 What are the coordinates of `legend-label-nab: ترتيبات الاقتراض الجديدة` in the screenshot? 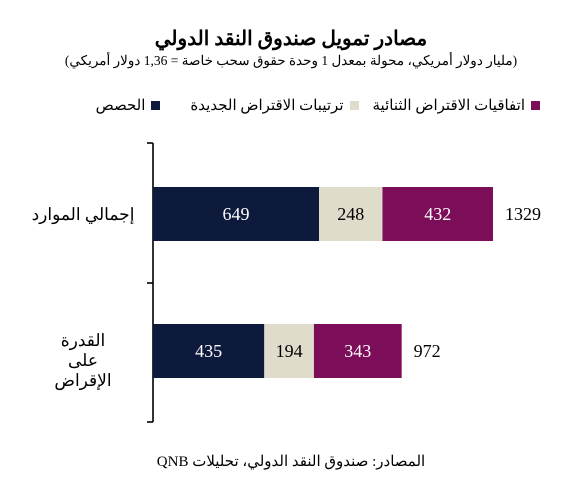 It's located at (267, 106).